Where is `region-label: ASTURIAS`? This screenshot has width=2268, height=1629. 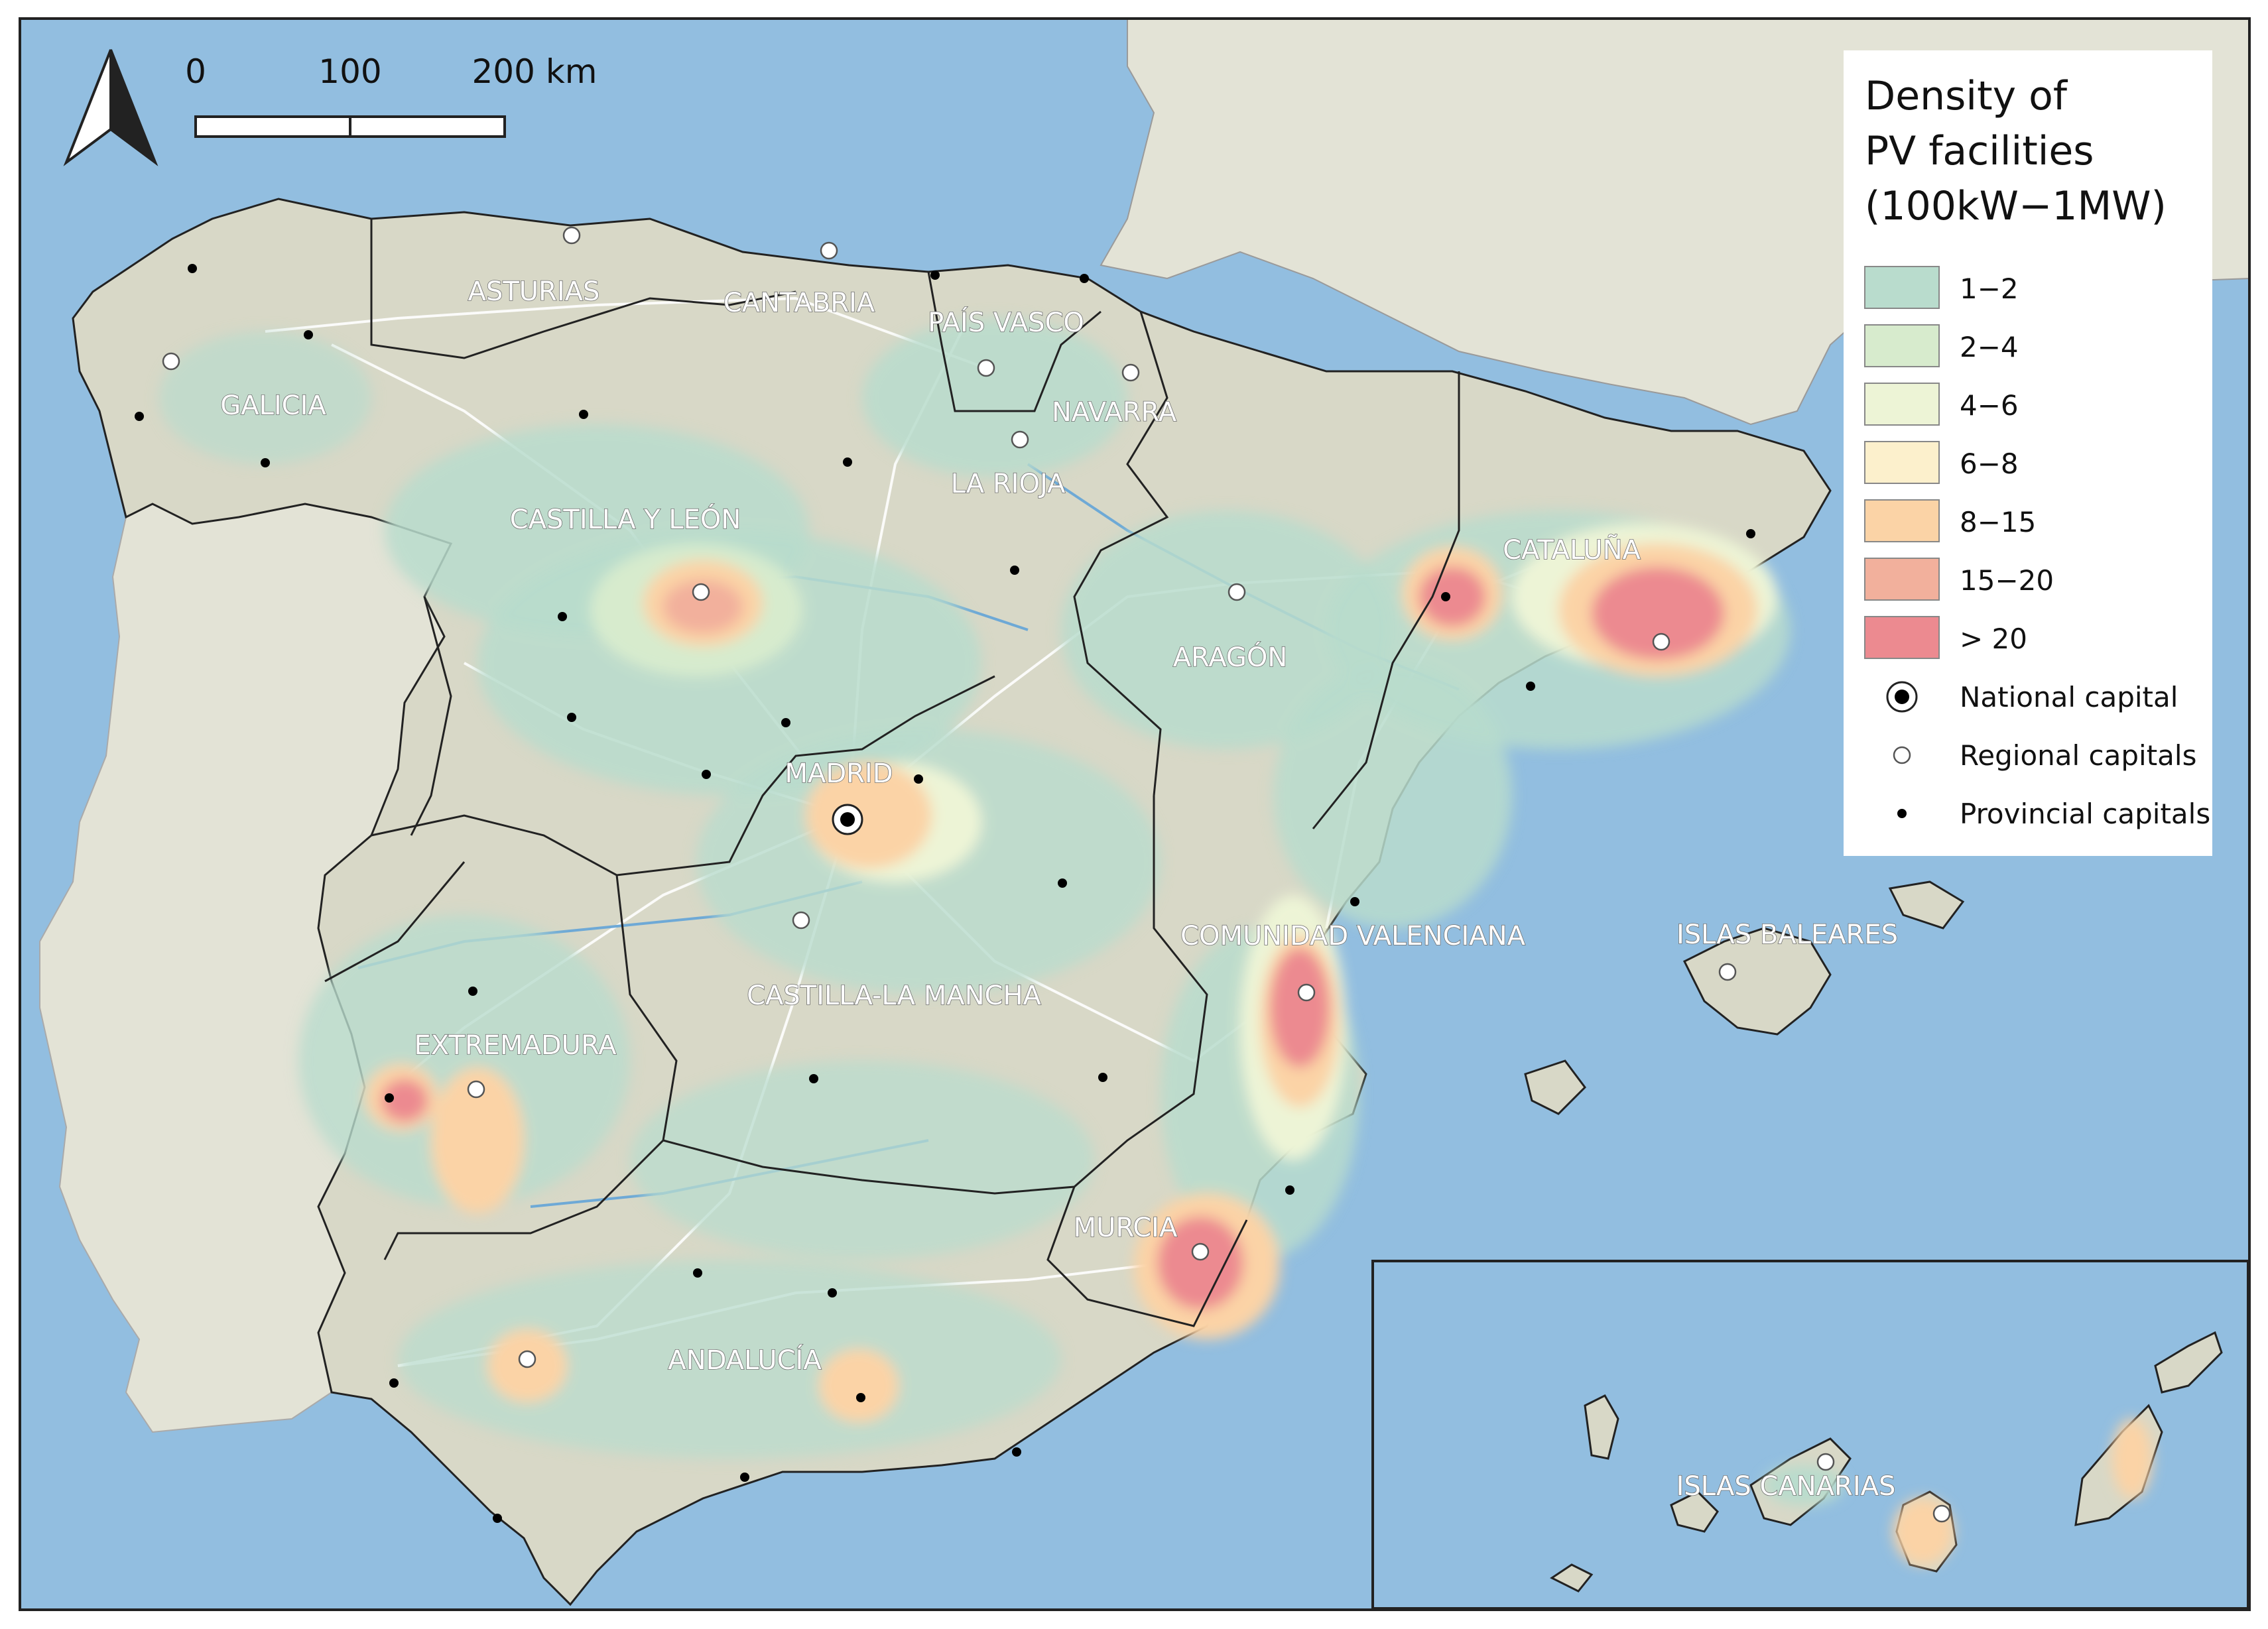 region-label: ASTURIAS is located at coordinates (534, 291).